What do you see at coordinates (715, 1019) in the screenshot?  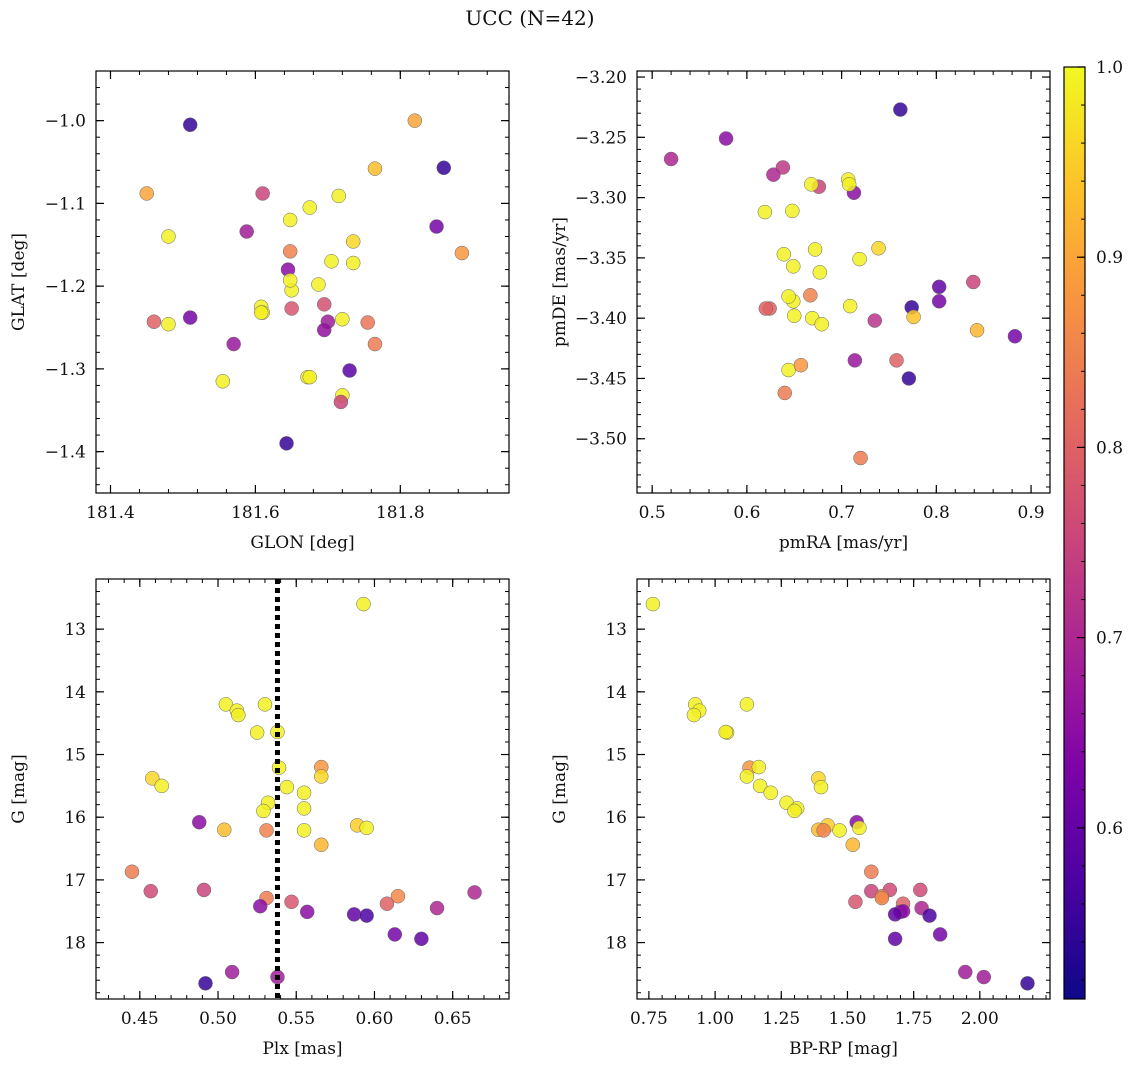 I see `x-tick-label: 1.00` at bounding box center [715, 1019].